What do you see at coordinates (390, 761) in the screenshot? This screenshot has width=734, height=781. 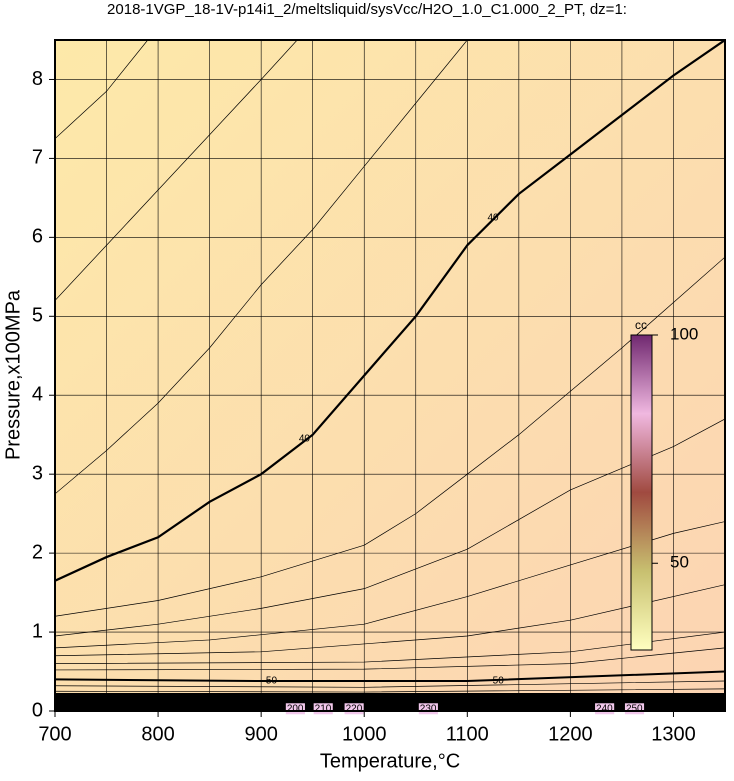 I see `x-axis-label: Temperature,°C` at bounding box center [390, 761].